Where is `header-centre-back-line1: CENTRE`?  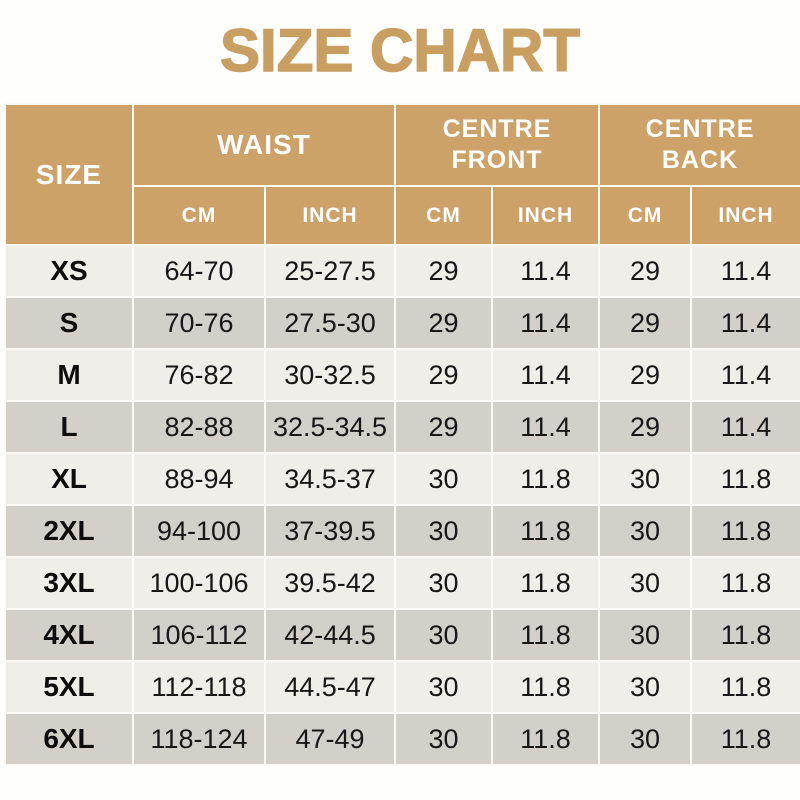 header-centre-back-line1: CENTRE is located at coordinates (700, 128).